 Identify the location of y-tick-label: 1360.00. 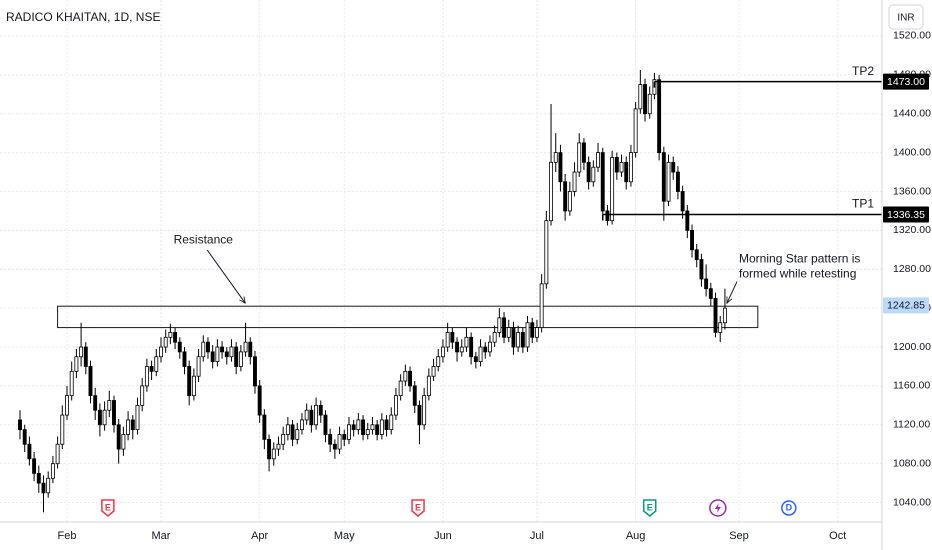
(912, 191).